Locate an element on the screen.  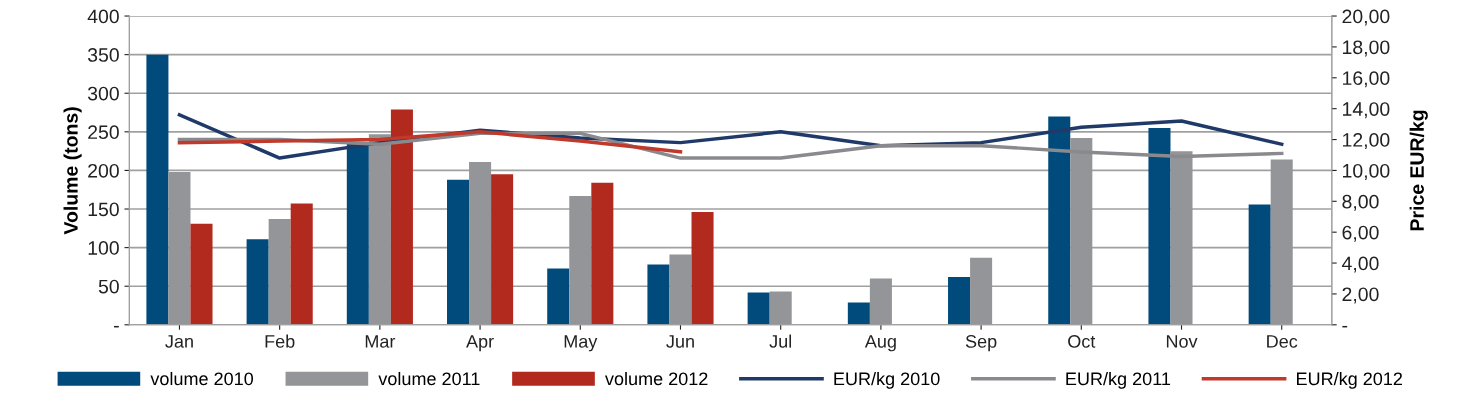
x-tick-label: Oct is located at coordinates (1082, 341).